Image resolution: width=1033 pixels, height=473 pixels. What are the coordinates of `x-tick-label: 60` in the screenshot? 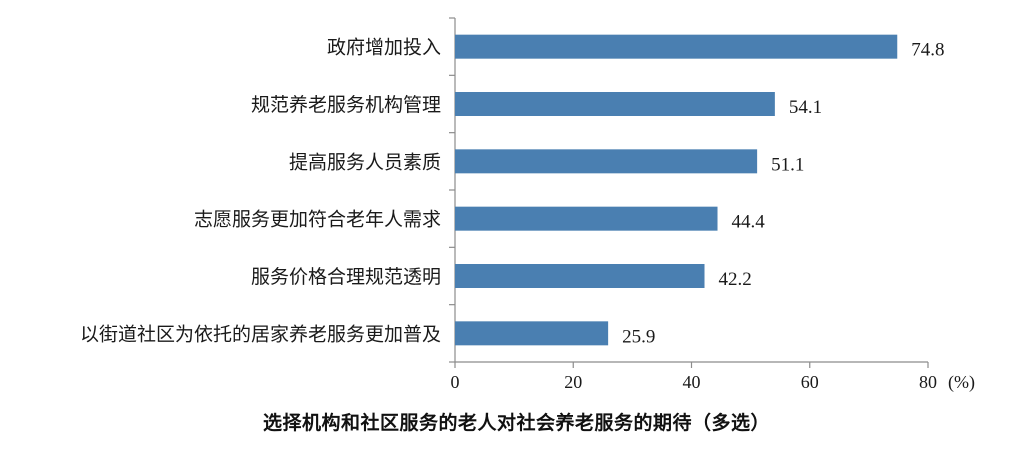 It's located at (810, 382).